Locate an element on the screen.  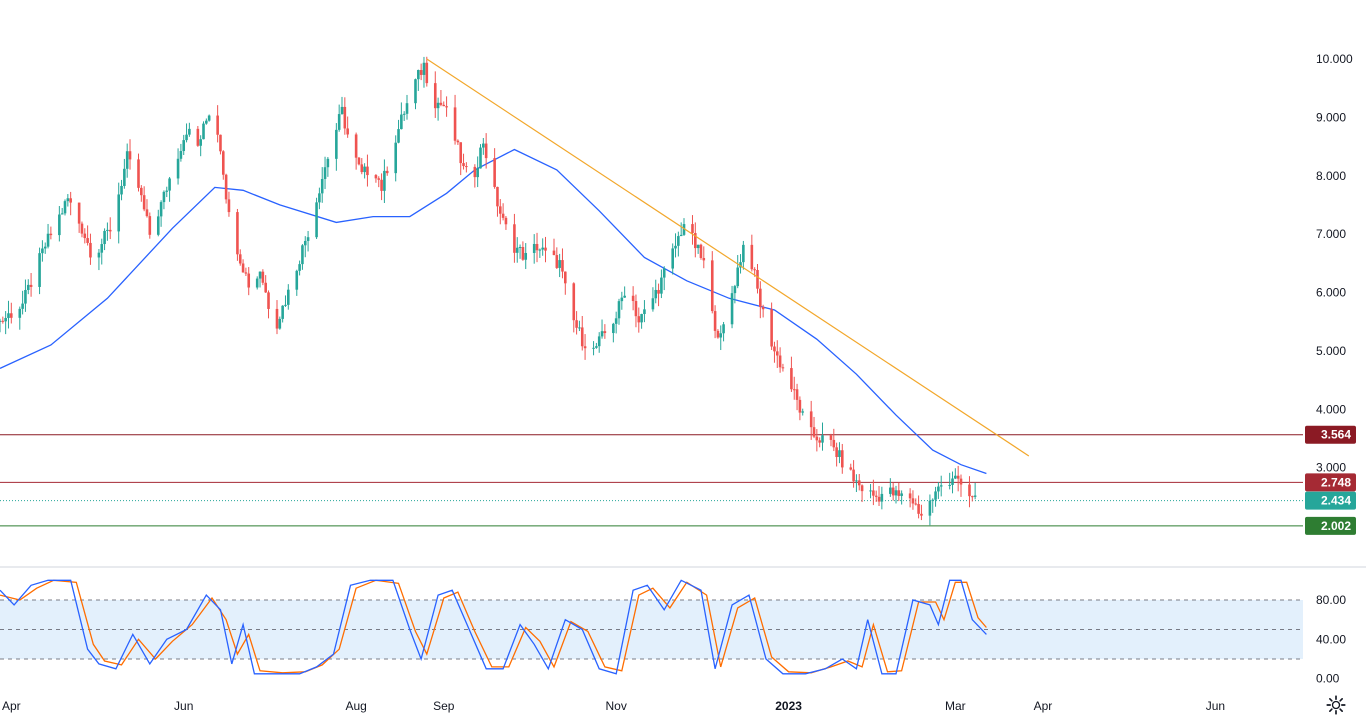
oscillator-axis: 80.00 40.00 0.00 is located at coordinates (1331, 639).